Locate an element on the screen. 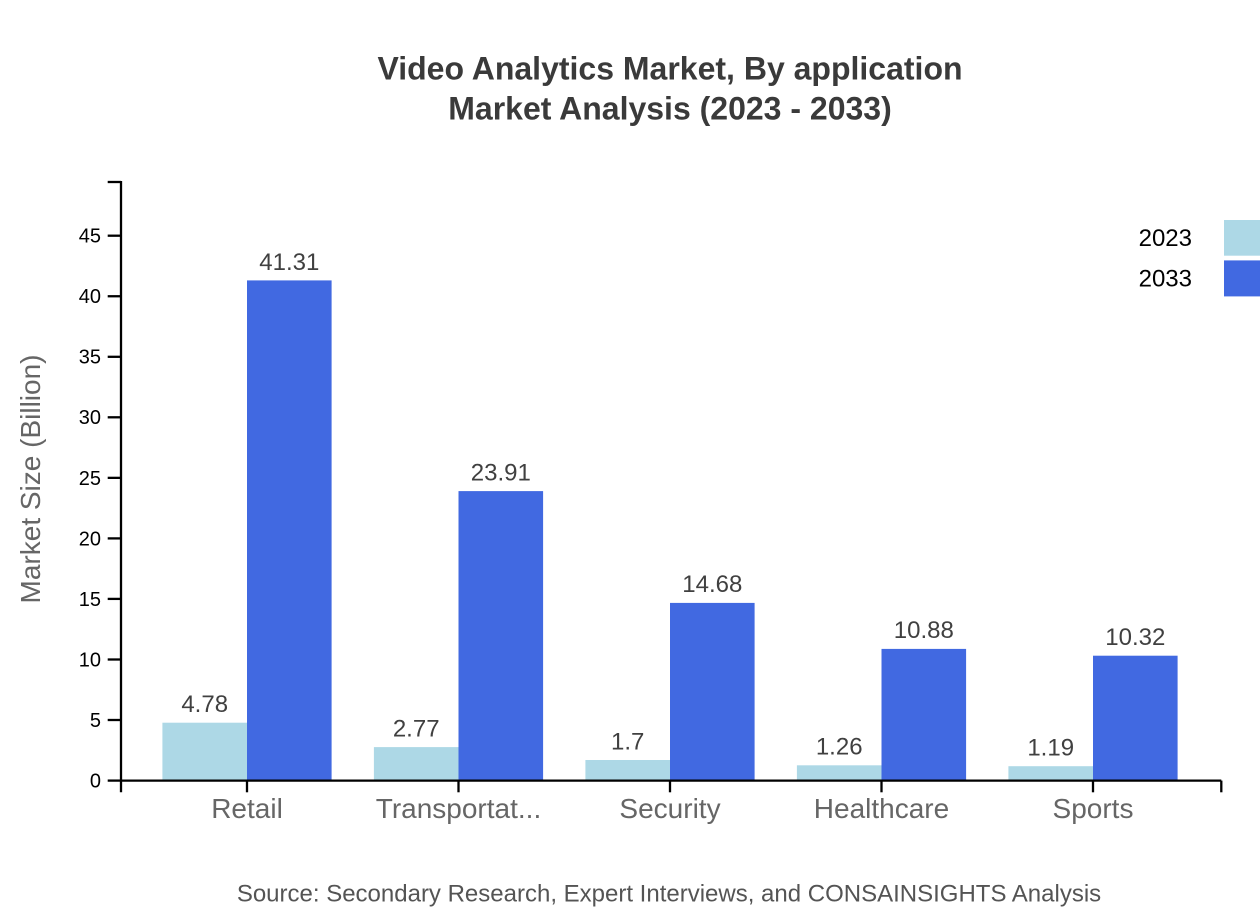 This screenshot has height=920, width=1260. svg-text: 15 is located at coordinates (90, 600).